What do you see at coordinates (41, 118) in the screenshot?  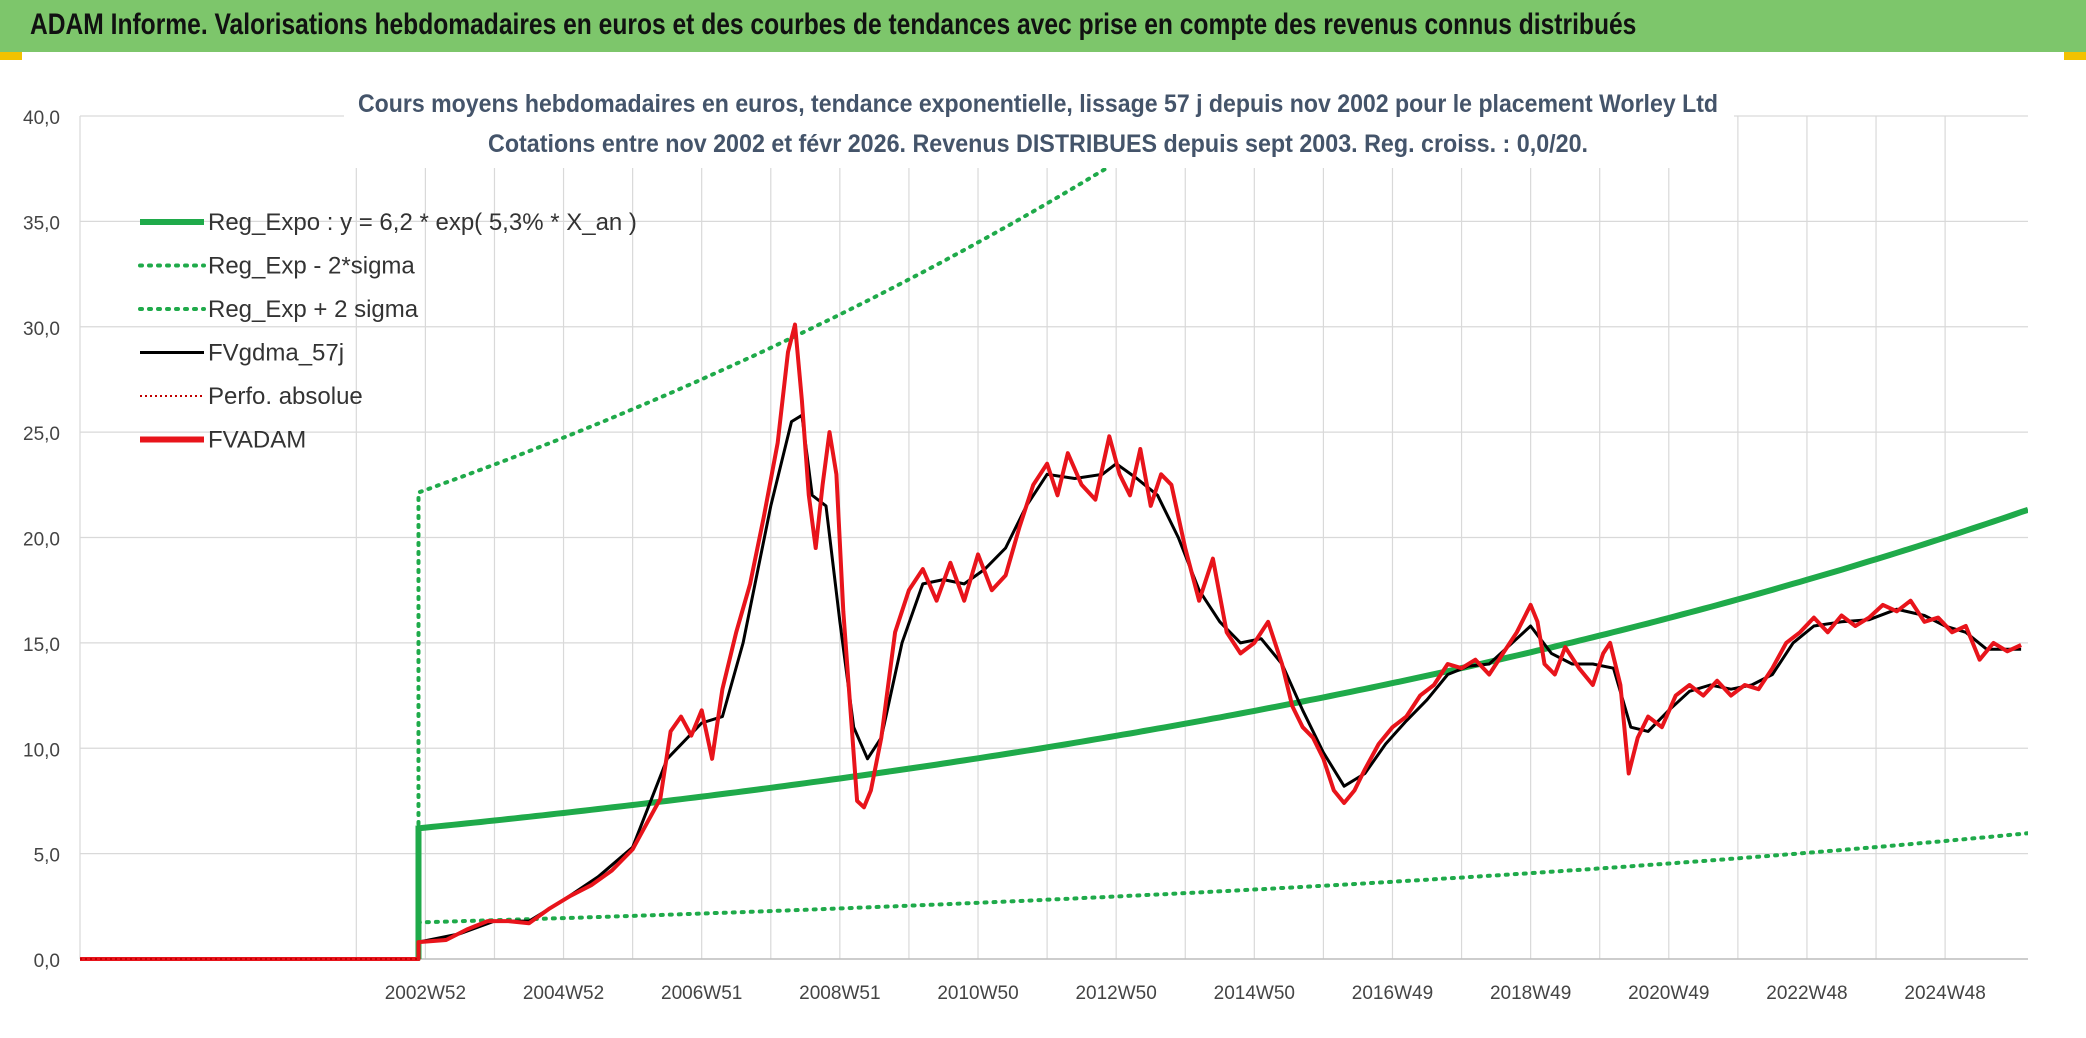 I see `y-tick-label: 40,0` at bounding box center [41, 118].